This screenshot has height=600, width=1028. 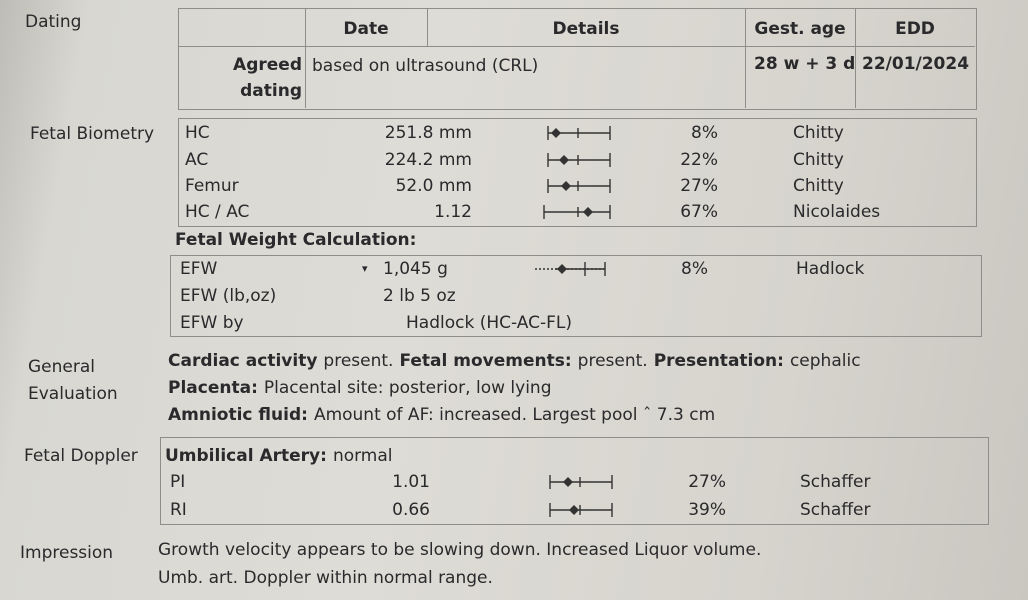 I want to click on section-label: Dating, so click(x=53, y=22).